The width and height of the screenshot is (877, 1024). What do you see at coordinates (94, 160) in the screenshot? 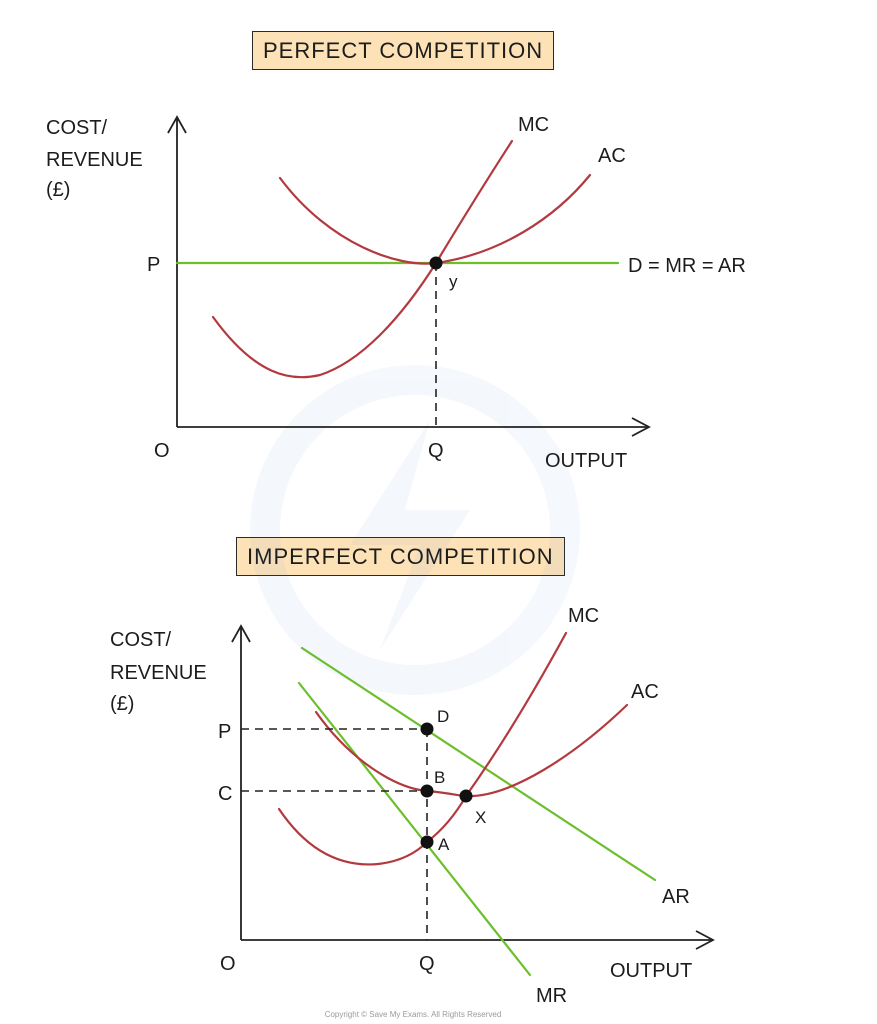
I see `top-y-label-line2: REVENUE` at bounding box center [94, 160].